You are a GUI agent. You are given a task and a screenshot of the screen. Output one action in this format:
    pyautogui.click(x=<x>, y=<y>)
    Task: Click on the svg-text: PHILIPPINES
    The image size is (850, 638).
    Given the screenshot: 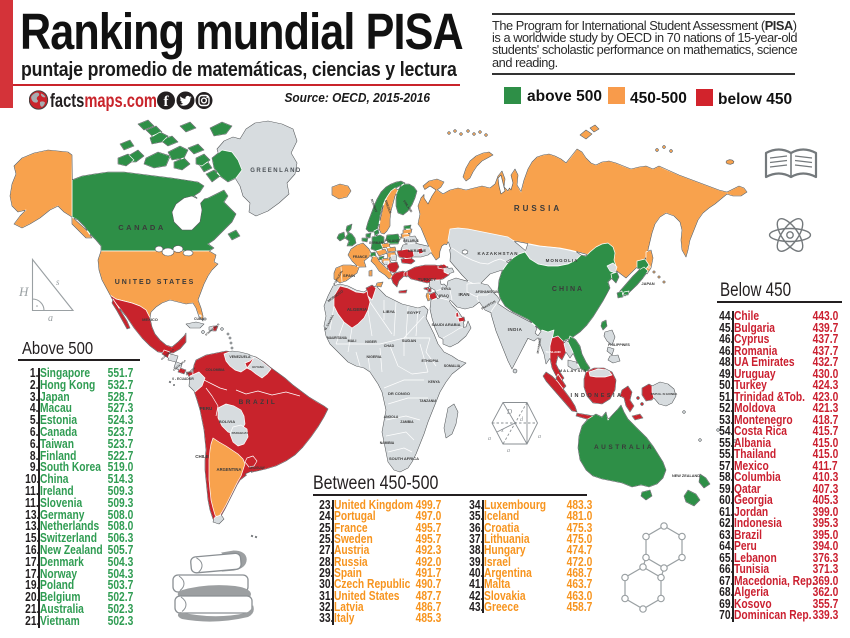 What is the action you would take?
    pyautogui.click(x=619, y=345)
    